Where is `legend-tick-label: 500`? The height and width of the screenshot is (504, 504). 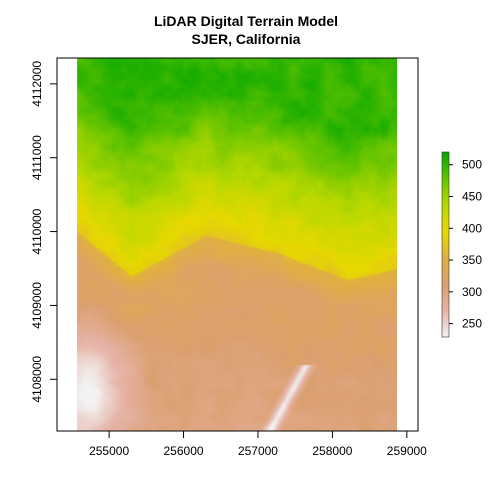 legend-tick-label: 500 is located at coordinates (472, 165).